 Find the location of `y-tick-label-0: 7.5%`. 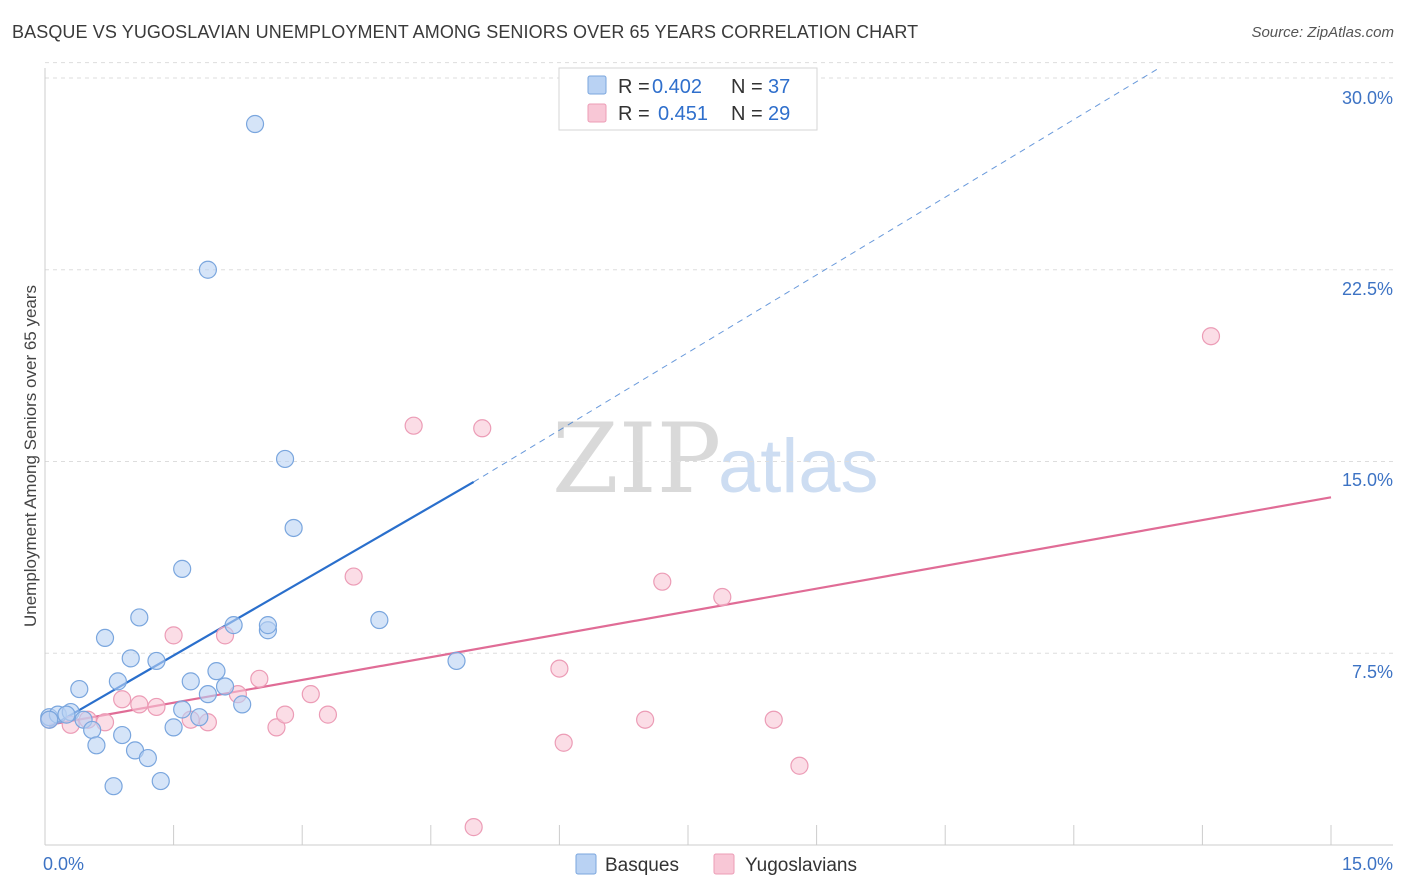

y-tick-label-0: 7.5% is located at coordinates (1372, 672).